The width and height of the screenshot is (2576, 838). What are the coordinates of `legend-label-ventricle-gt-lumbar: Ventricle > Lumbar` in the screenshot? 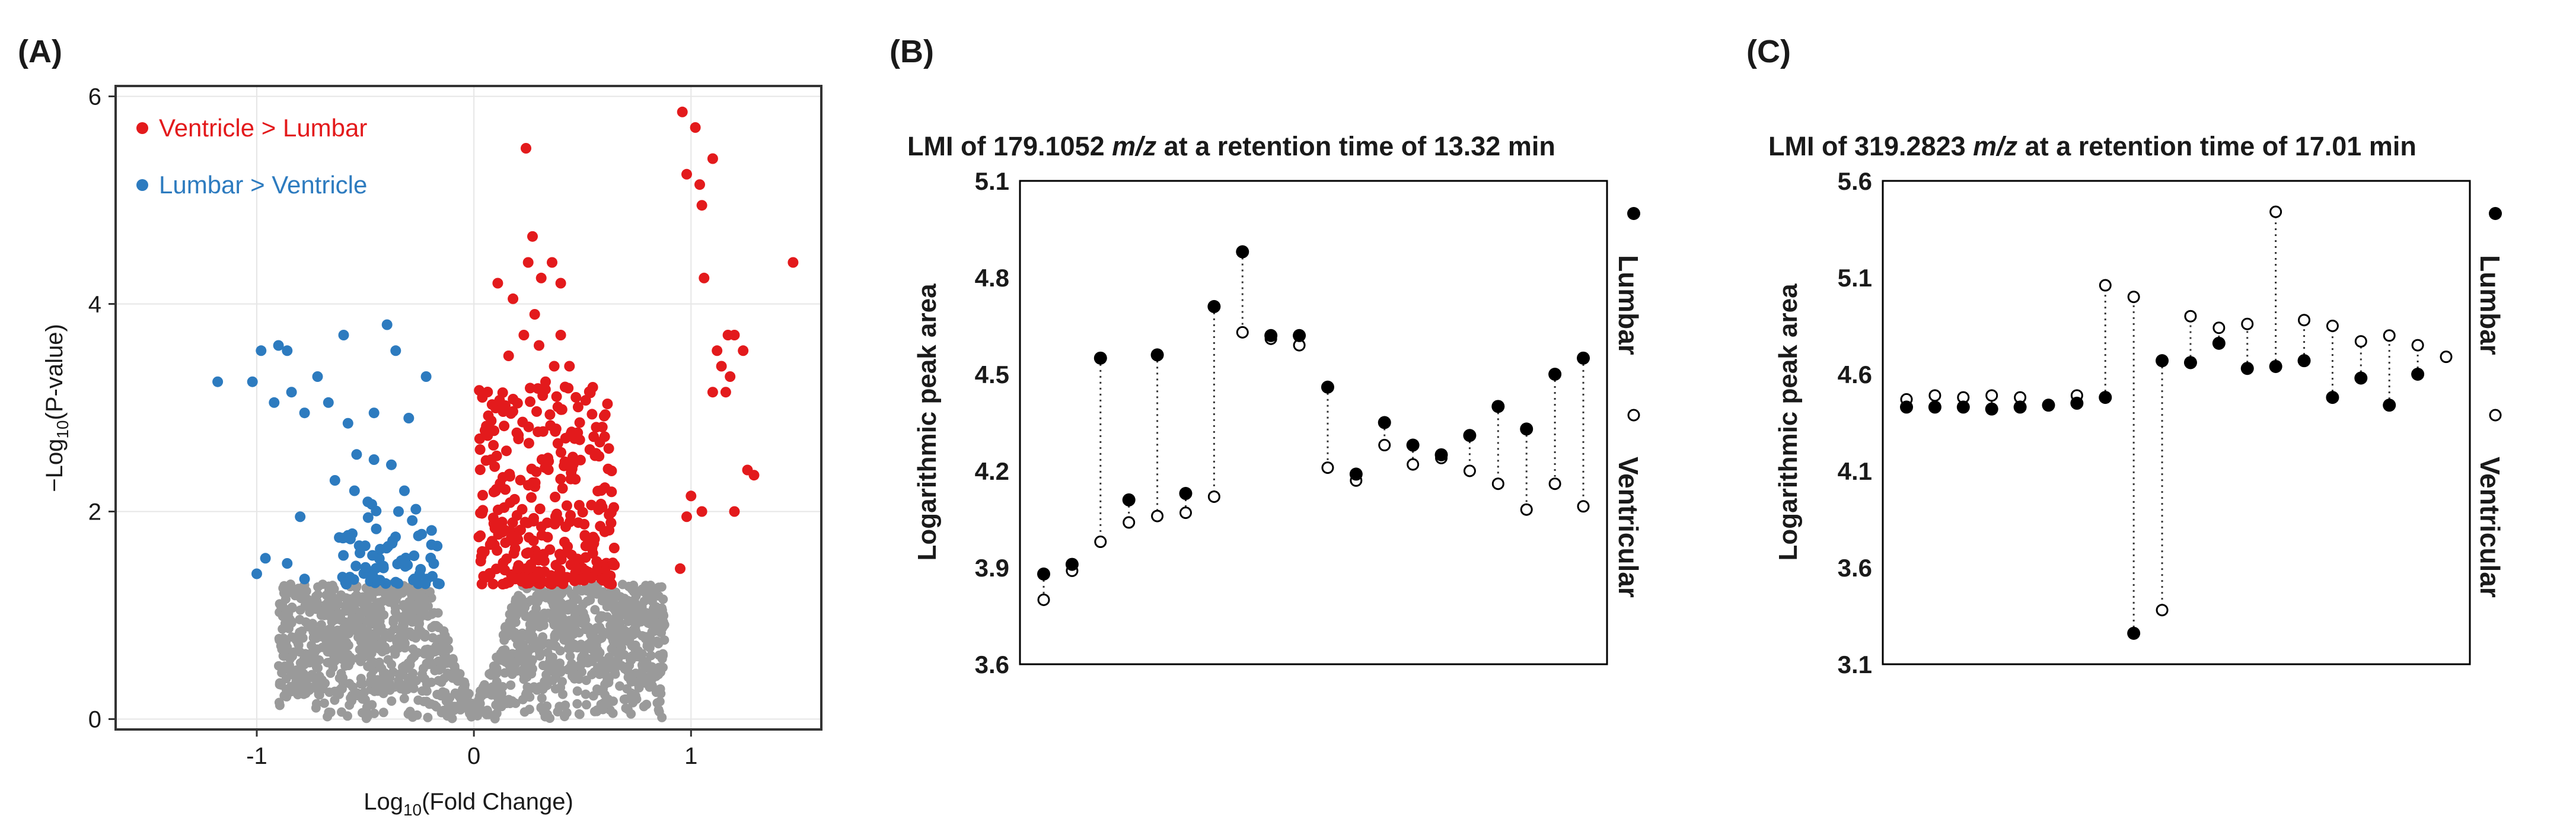 It's located at (263, 128).